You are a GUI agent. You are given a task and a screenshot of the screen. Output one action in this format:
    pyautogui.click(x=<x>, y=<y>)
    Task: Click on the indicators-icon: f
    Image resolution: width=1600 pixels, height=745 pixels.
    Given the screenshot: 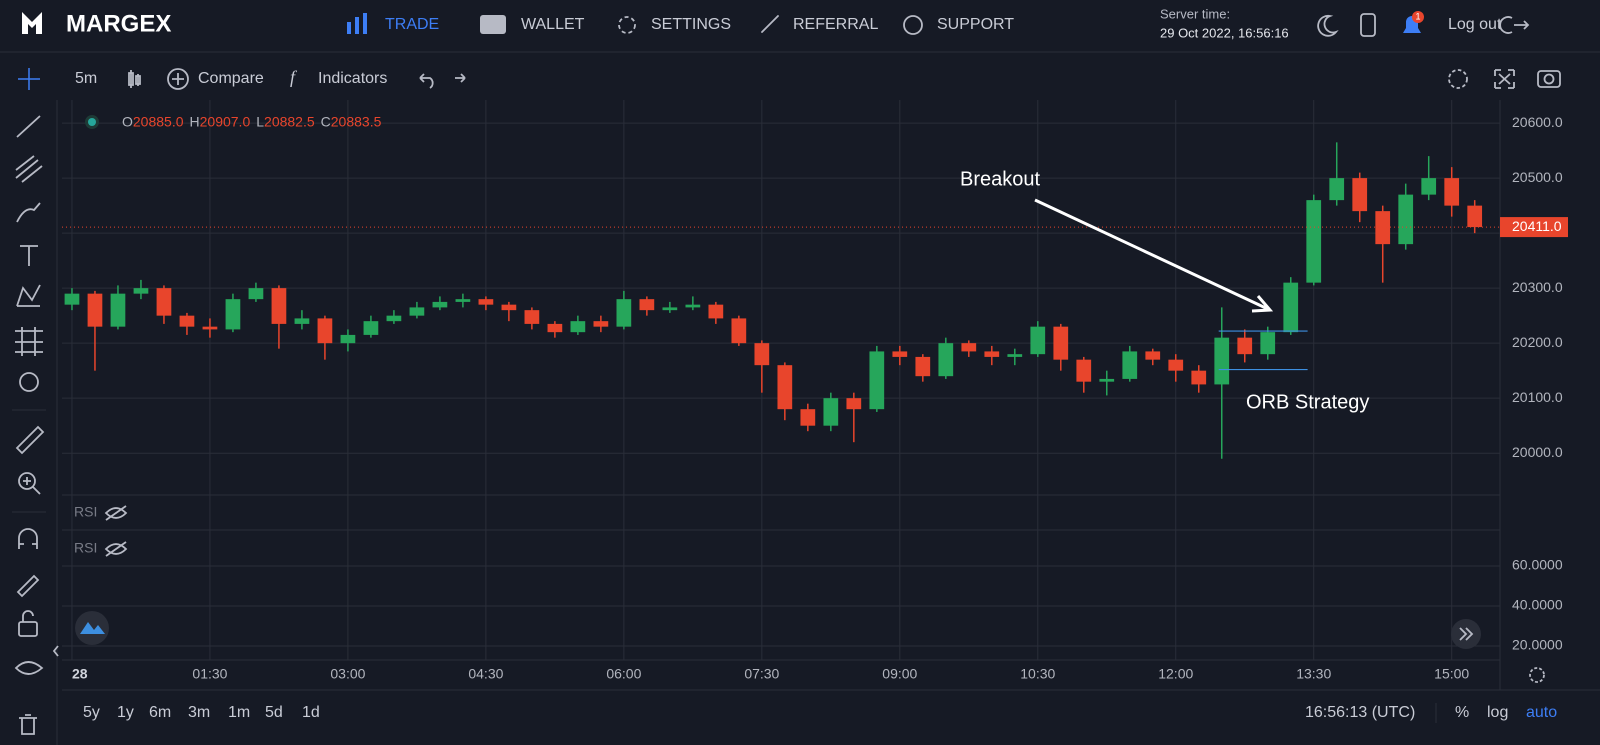 What is the action you would take?
    pyautogui.click(x=294, y=77)
    